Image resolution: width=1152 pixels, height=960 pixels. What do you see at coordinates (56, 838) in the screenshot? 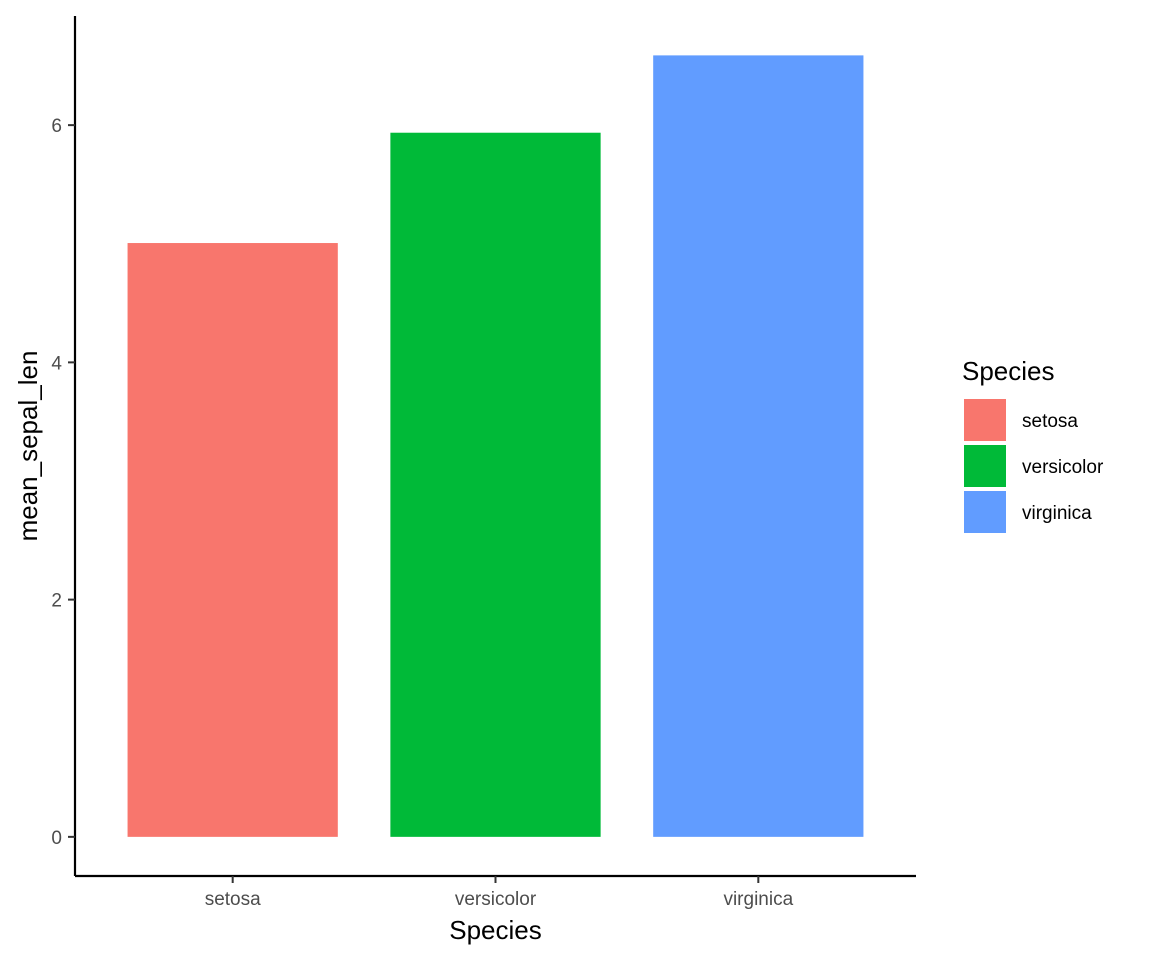
I see `y-tick-label: 0` at bounding box center [56, 838].